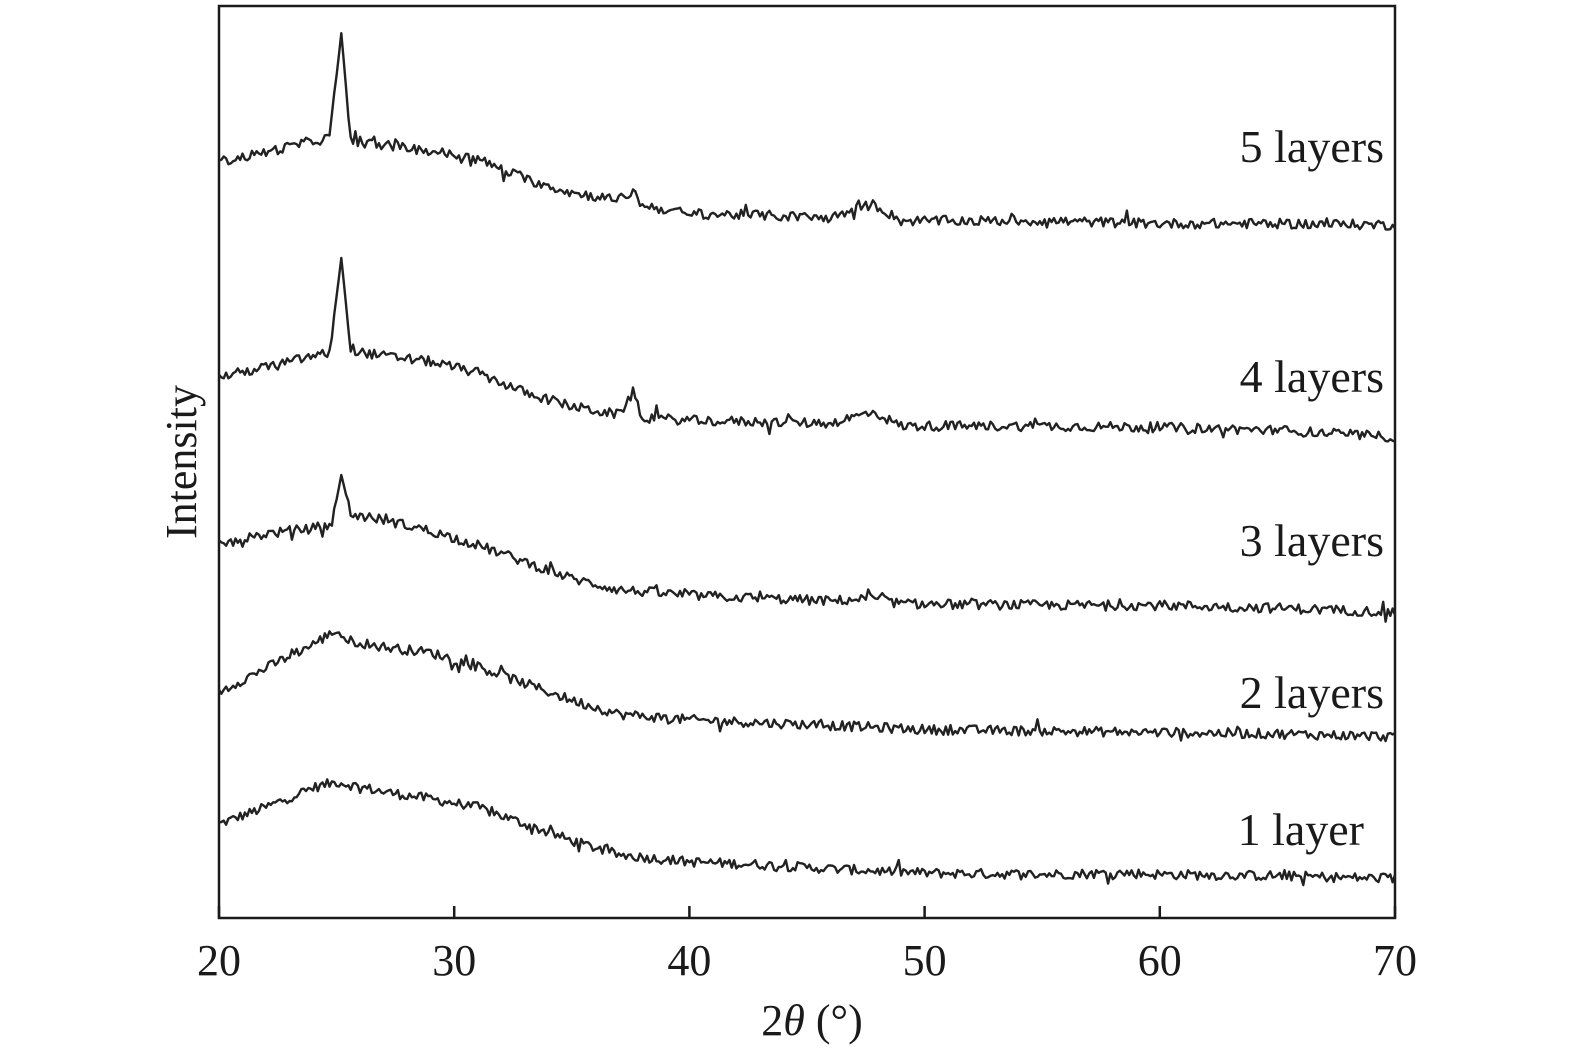 This screenshot has height=1057, width=1575. Describe the element at coordinates (219, 960) in the screenshot. I see `x-tick-label-20: 20` at that location.